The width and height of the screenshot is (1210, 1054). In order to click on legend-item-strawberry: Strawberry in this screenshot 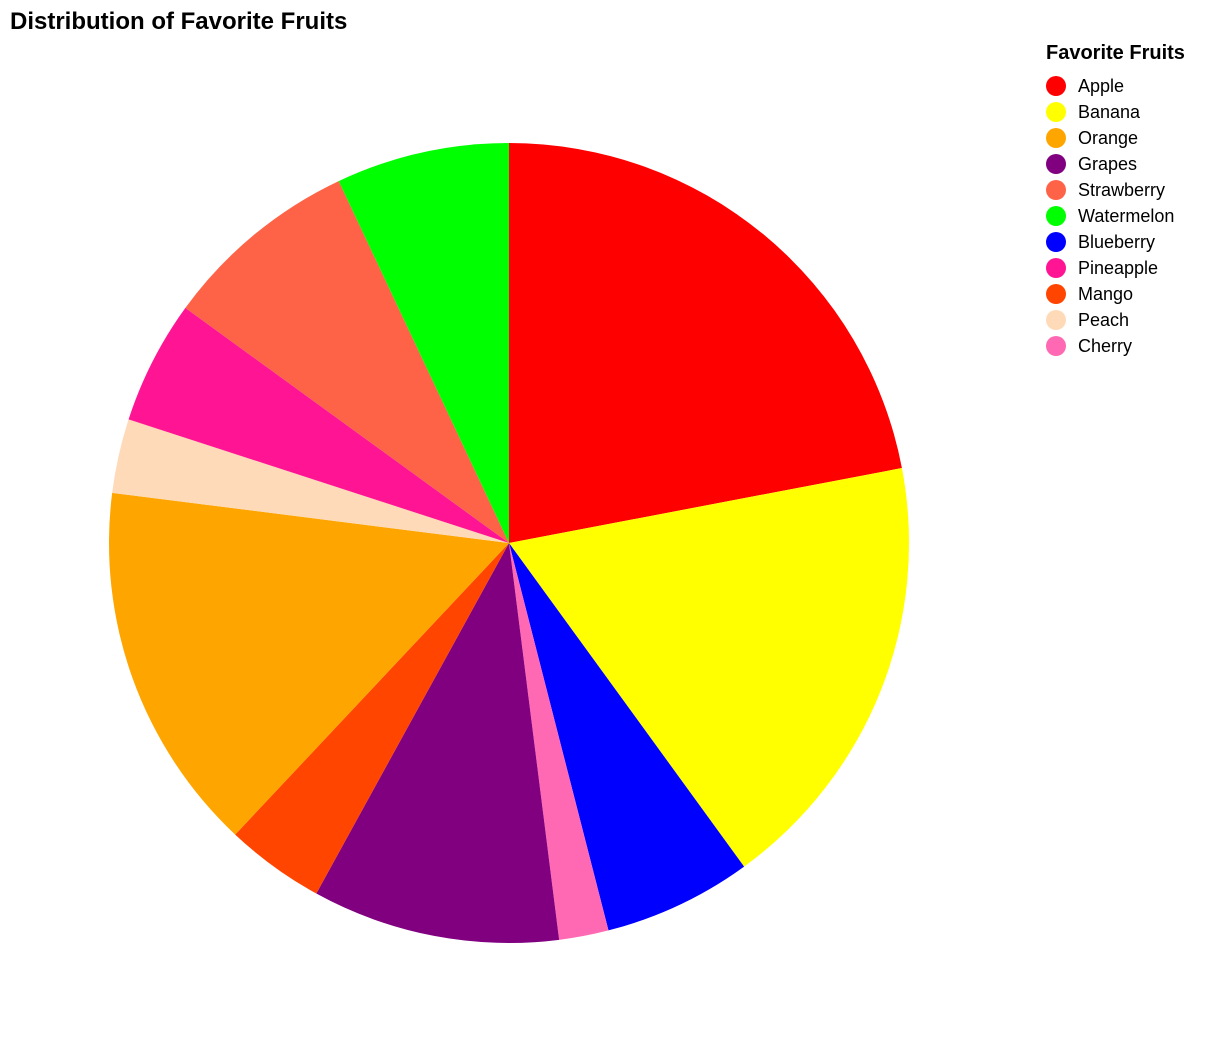, I will do `click(1115, 190)`.